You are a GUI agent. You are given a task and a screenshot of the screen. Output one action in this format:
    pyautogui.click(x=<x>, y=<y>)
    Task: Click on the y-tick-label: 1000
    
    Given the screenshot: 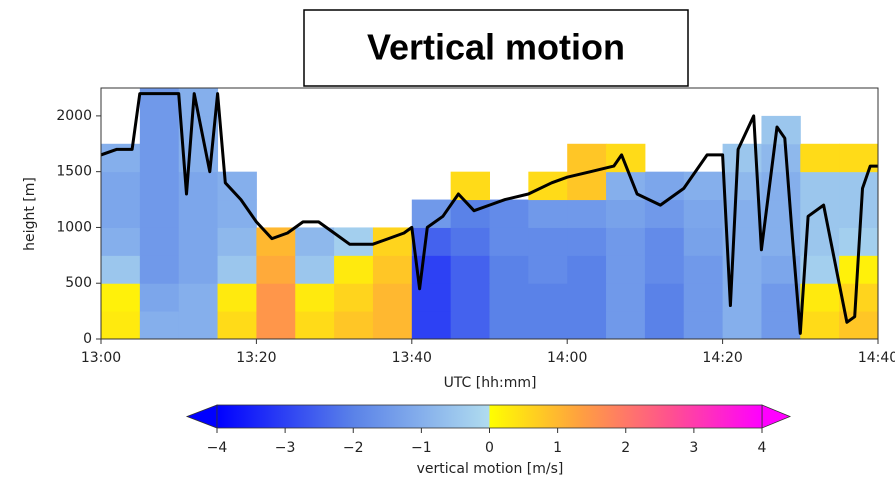 What is the action you would take?
    pyautogui.click(x=74, y=227)
    